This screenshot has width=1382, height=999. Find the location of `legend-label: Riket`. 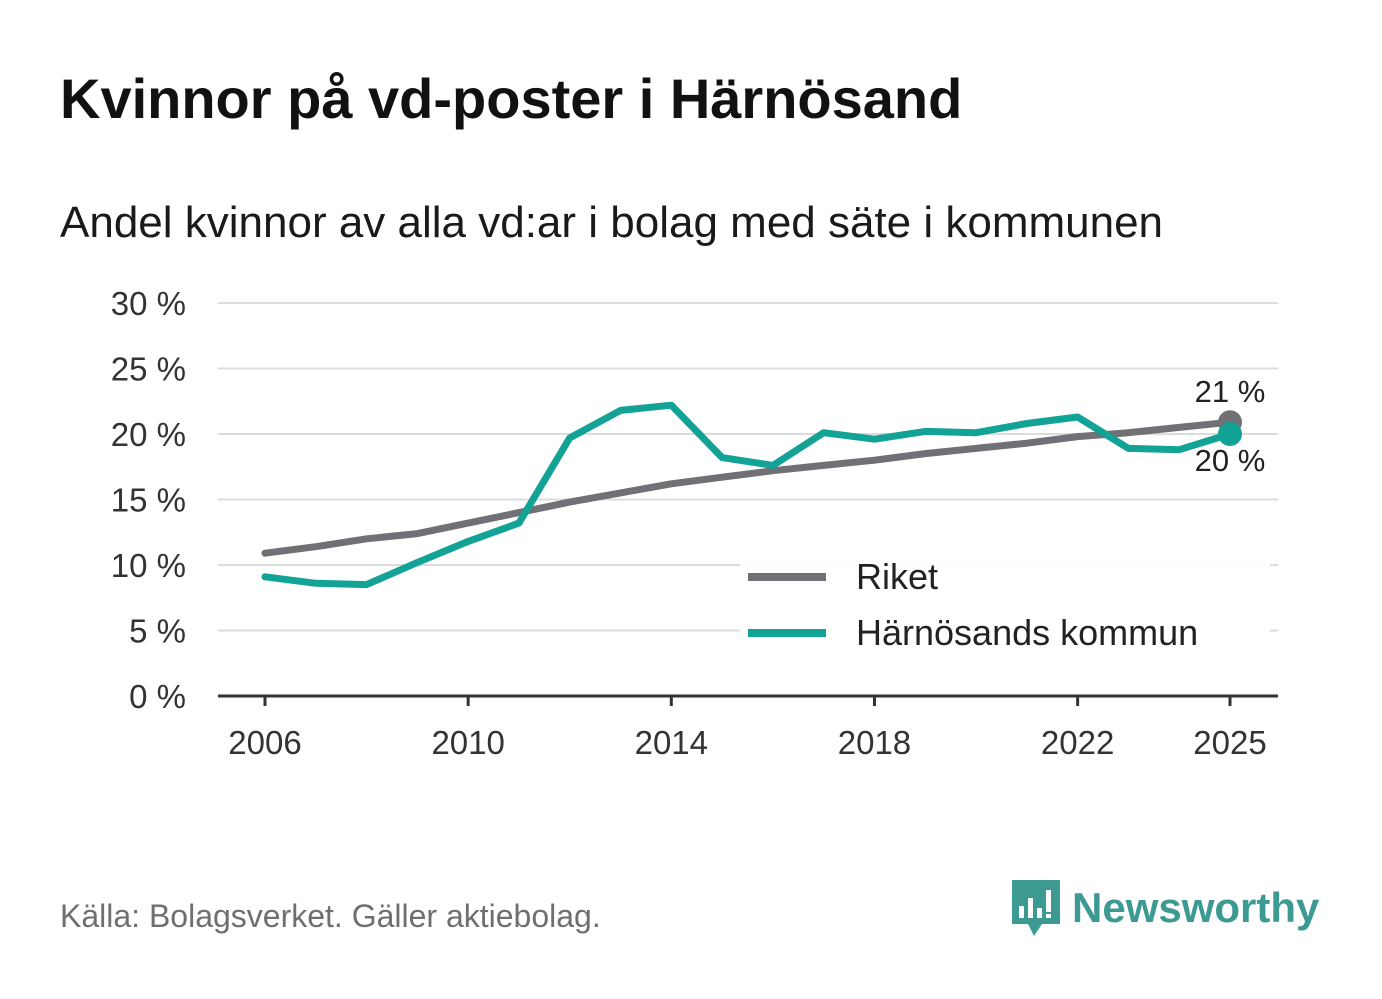

legend-label: Riket is located at coordinates (897, 576).